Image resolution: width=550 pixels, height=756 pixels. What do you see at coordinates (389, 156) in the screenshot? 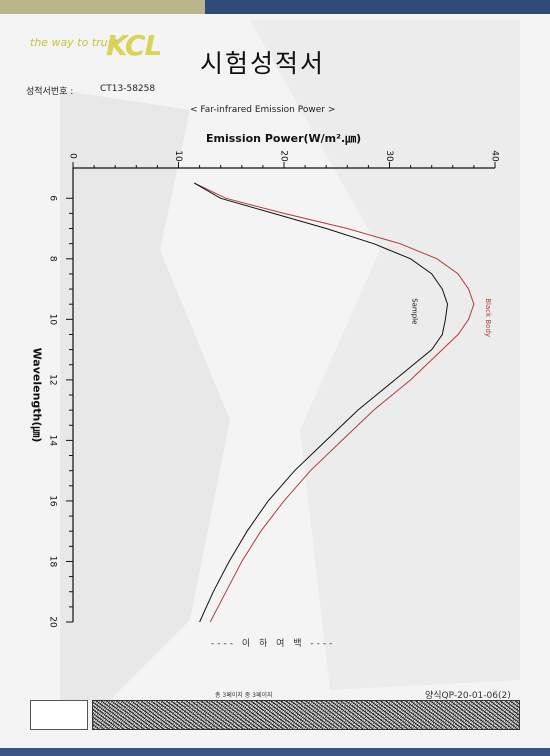
I see `power-tick-label: 30` at bounding box center [389, 156].